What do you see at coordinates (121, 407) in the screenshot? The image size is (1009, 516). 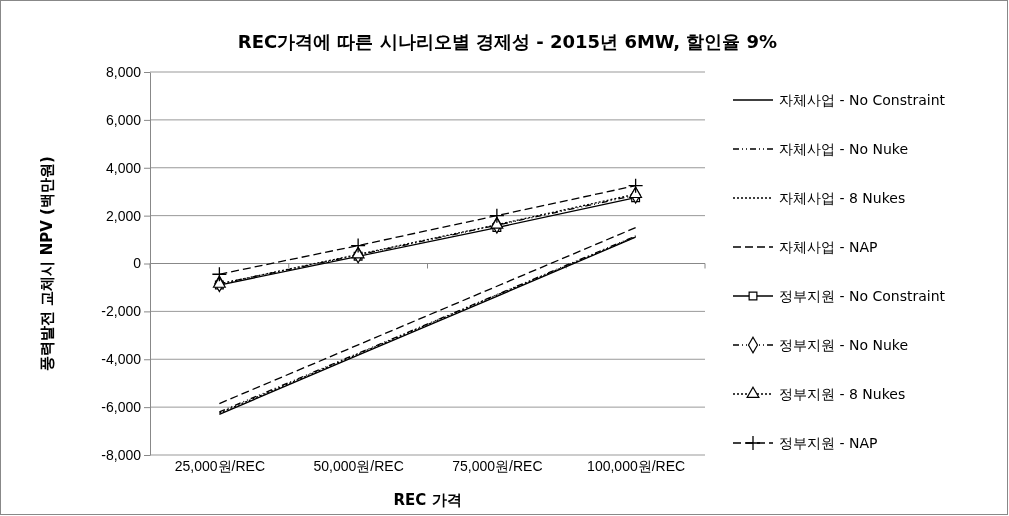 I see `y-tick-label: -6,000` at bounding box center [121, 407].